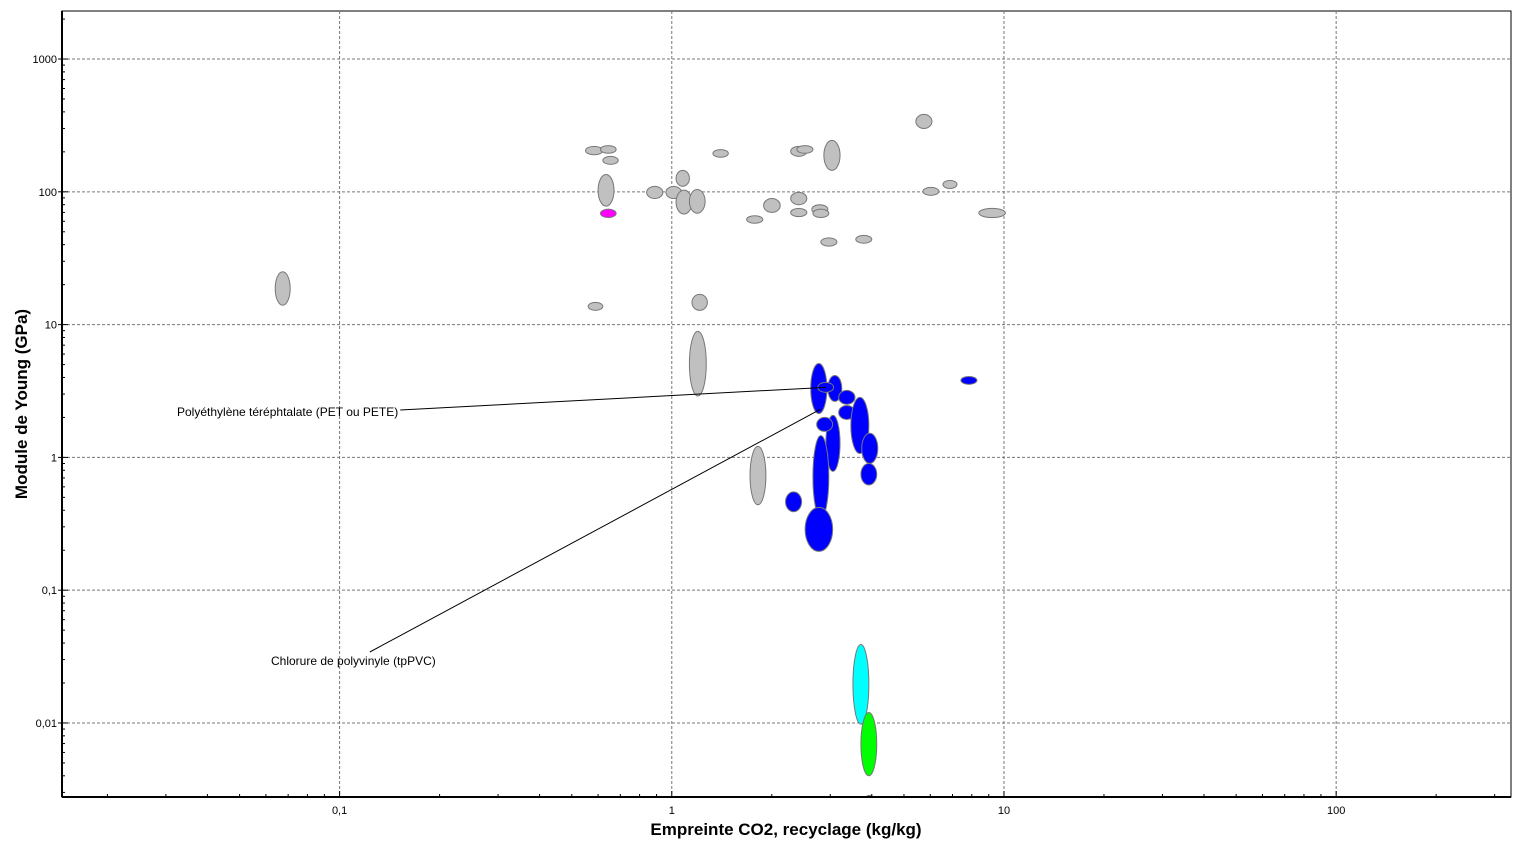  Describe the element at coordinates (1336, 811) in the screenshot. I see `x-tick-label: 100` at that location.